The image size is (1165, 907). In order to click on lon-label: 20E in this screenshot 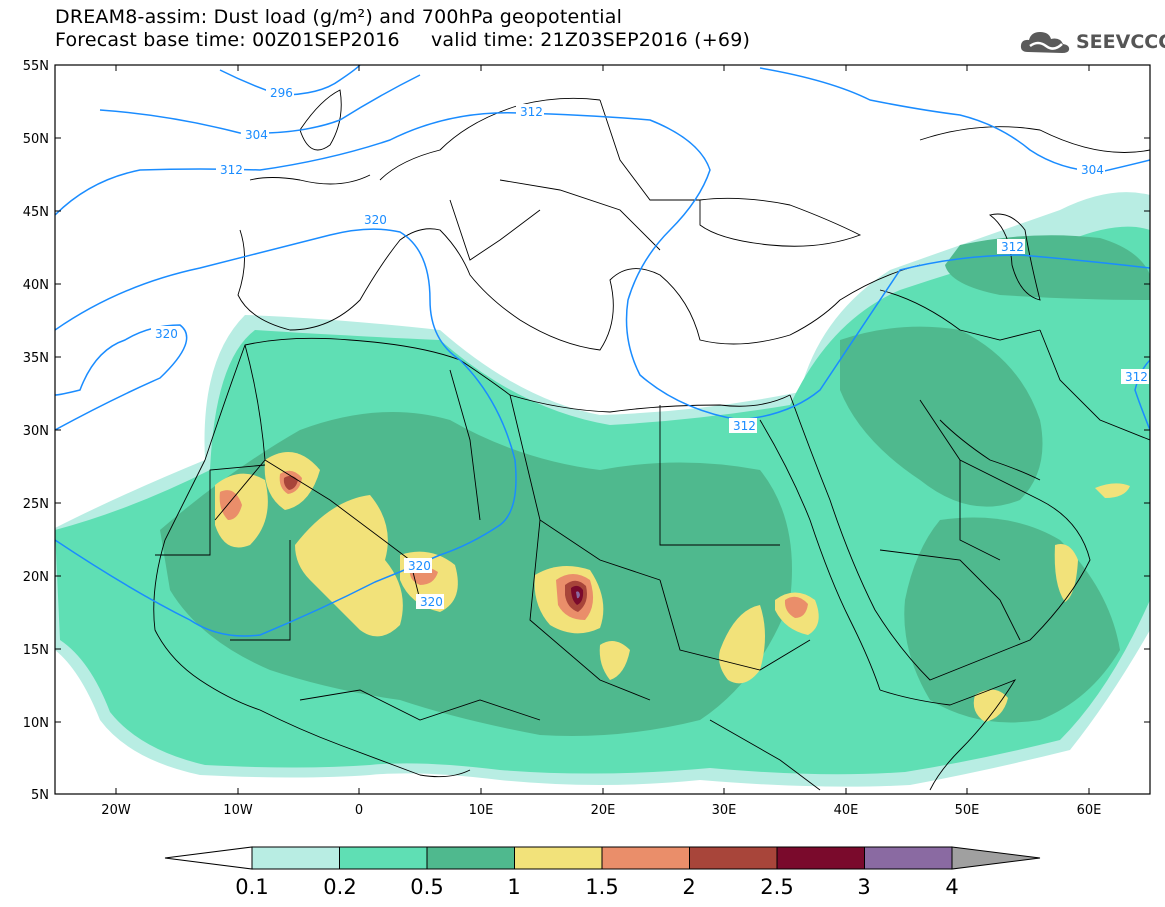, I will do `click(603, 810)`.